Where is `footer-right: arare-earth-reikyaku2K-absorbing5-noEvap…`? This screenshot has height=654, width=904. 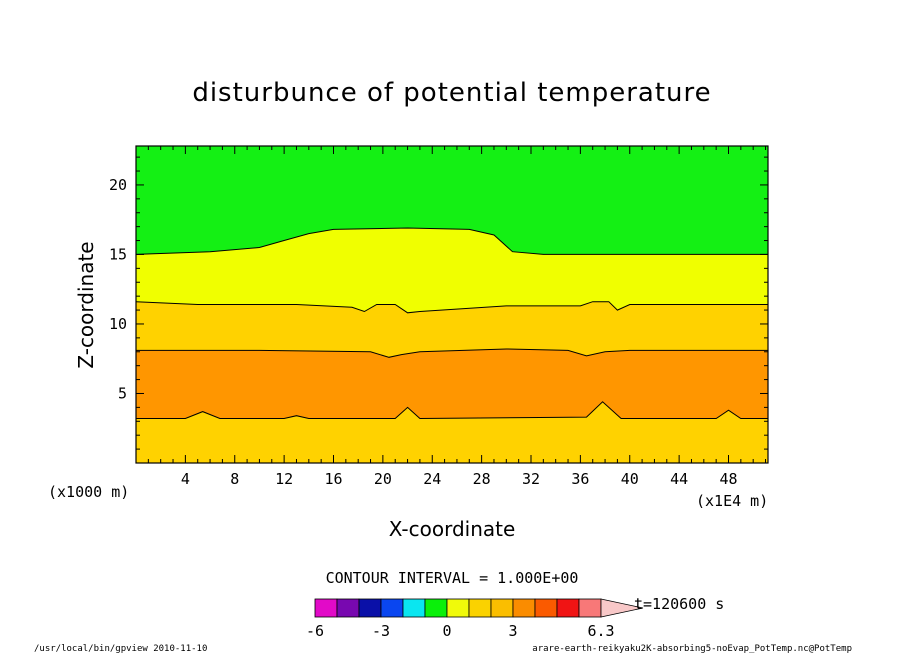
footer-right: arare-earth-reikyaku2K-absorbing5-noEvap… is located at coordinates (692, 649).